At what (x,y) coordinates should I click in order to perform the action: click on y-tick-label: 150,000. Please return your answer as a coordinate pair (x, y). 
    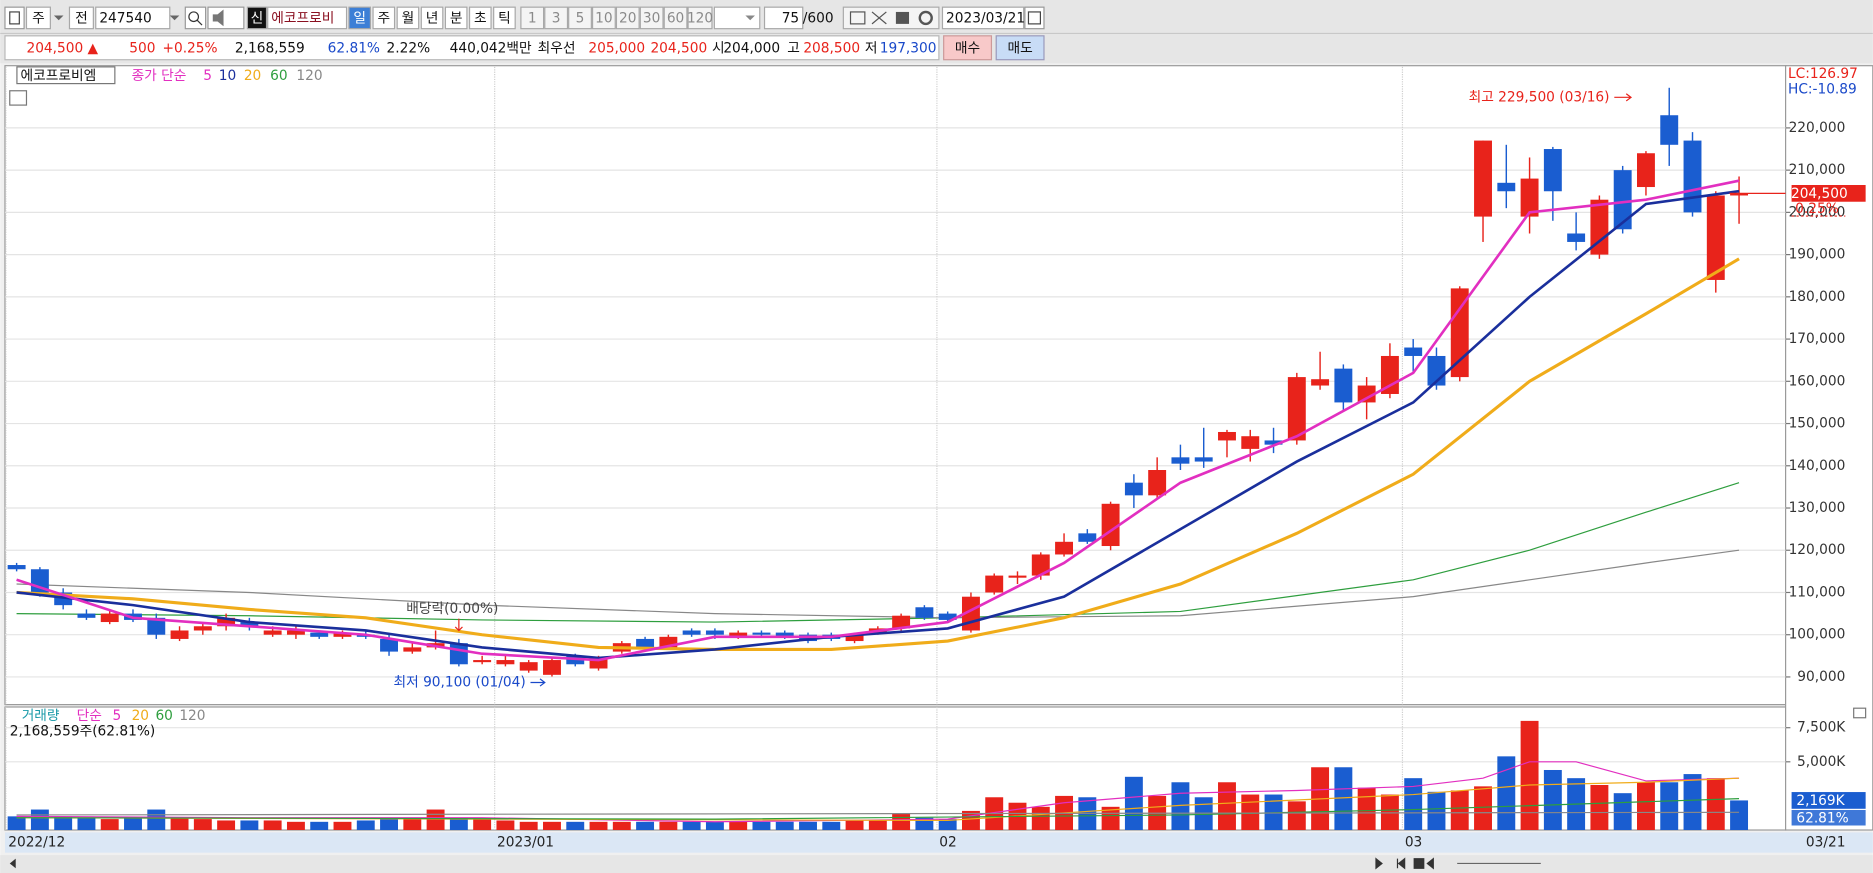
    Looking at the image, I should click on (1817, 424).